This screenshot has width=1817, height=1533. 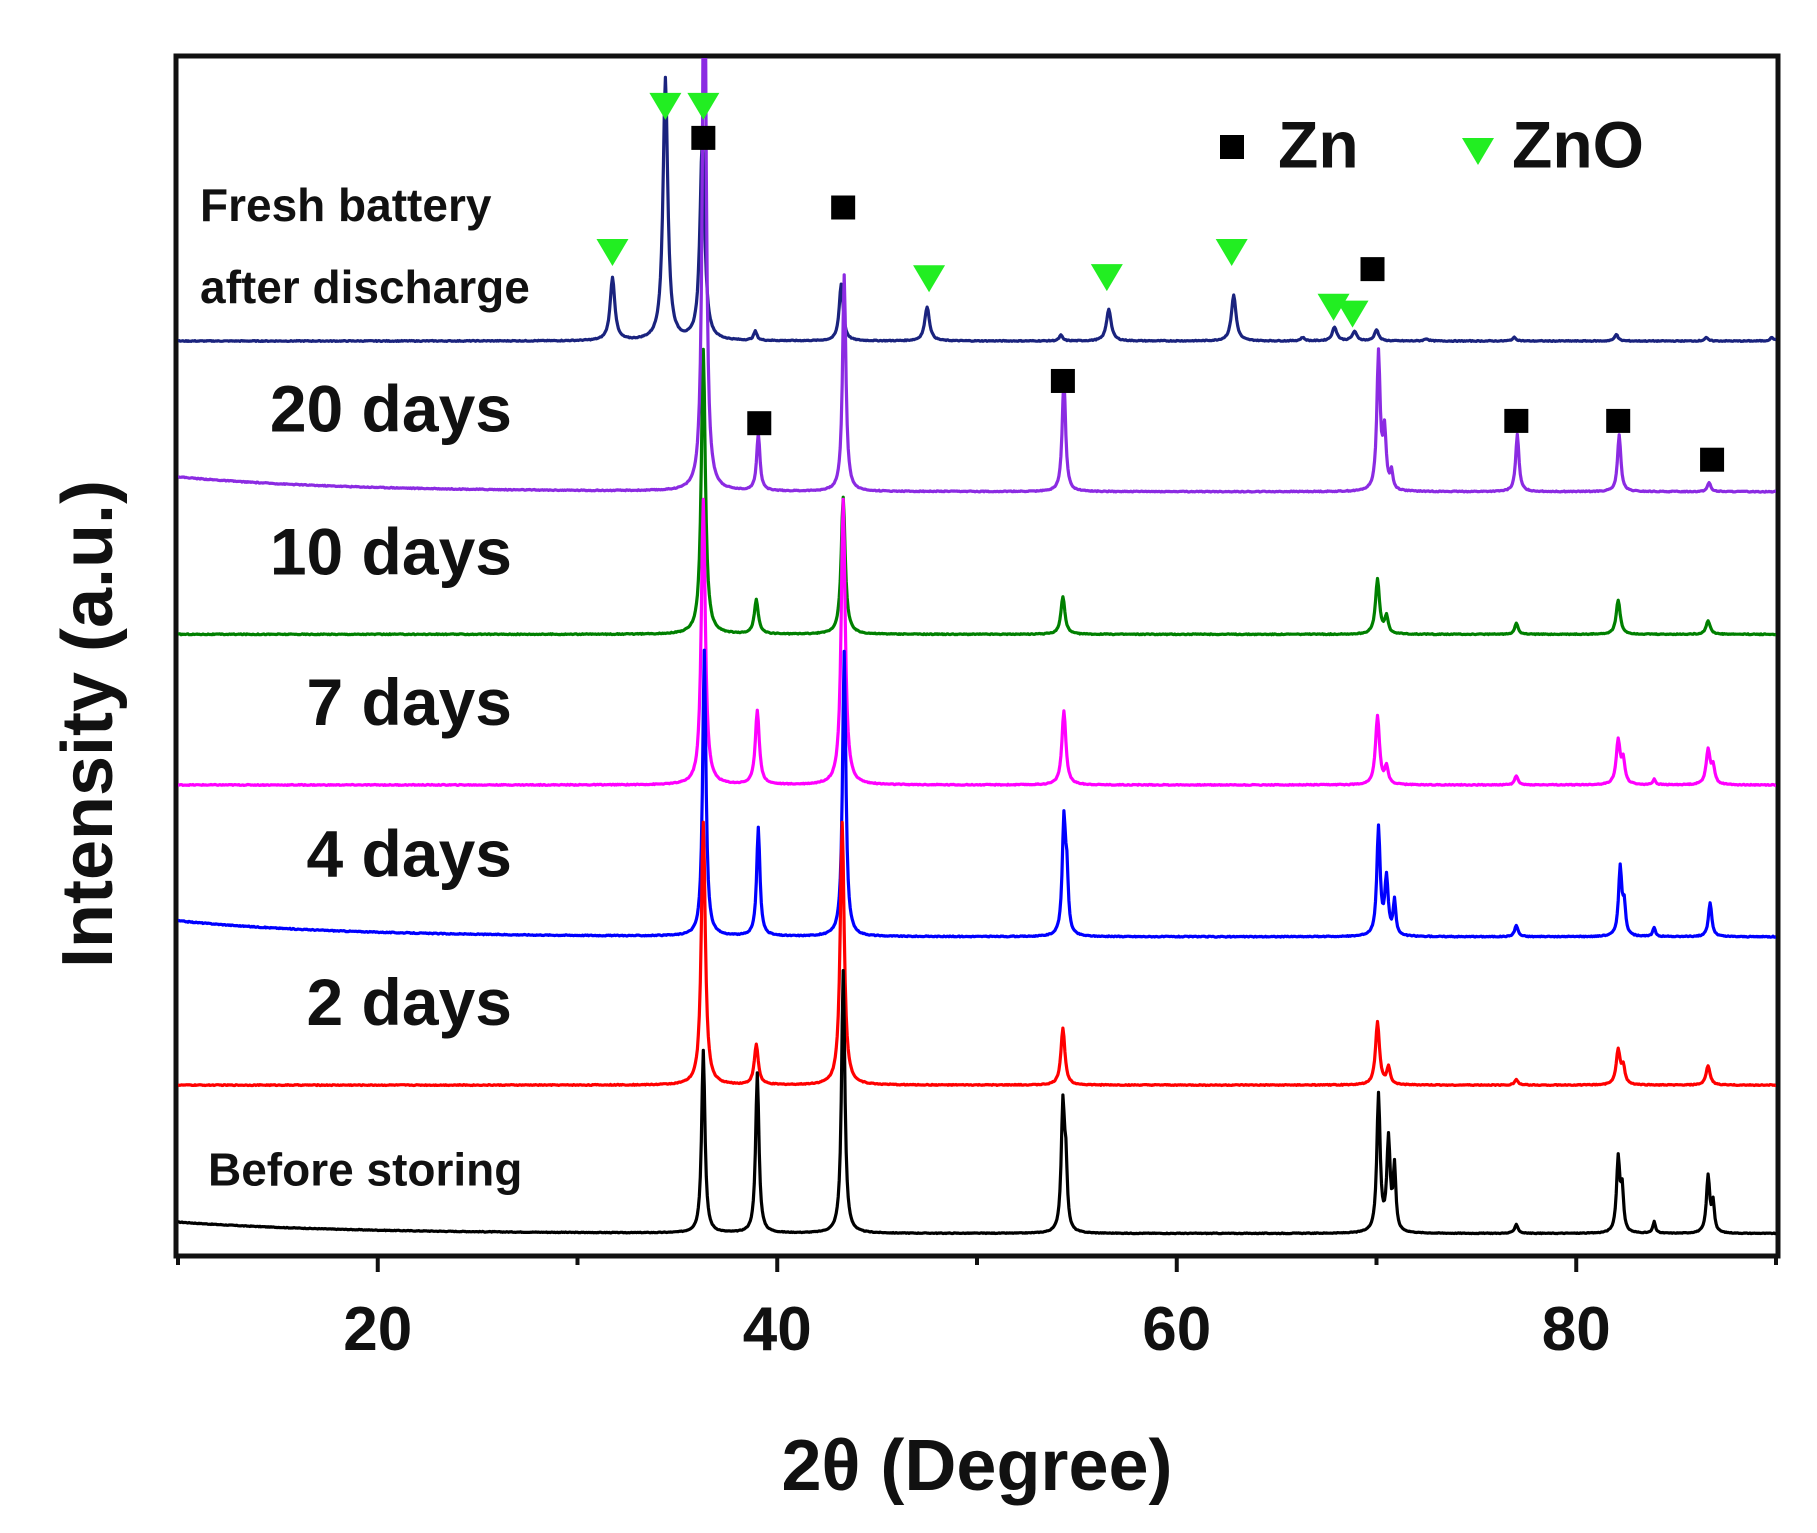 I want to click on series-label-4-days: 4 days, so click(x=409, y=854).